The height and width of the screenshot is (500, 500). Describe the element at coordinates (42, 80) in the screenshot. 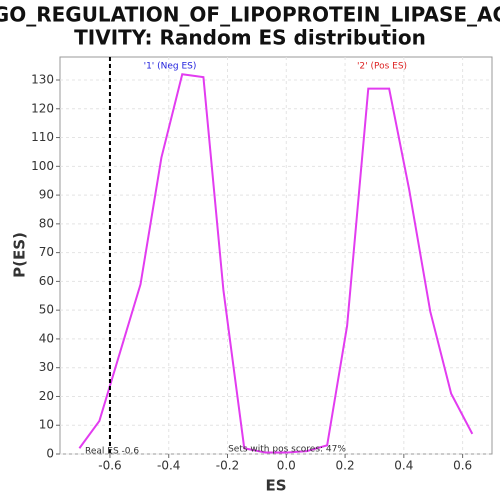

I see `y-tick-label: 130` at that location.